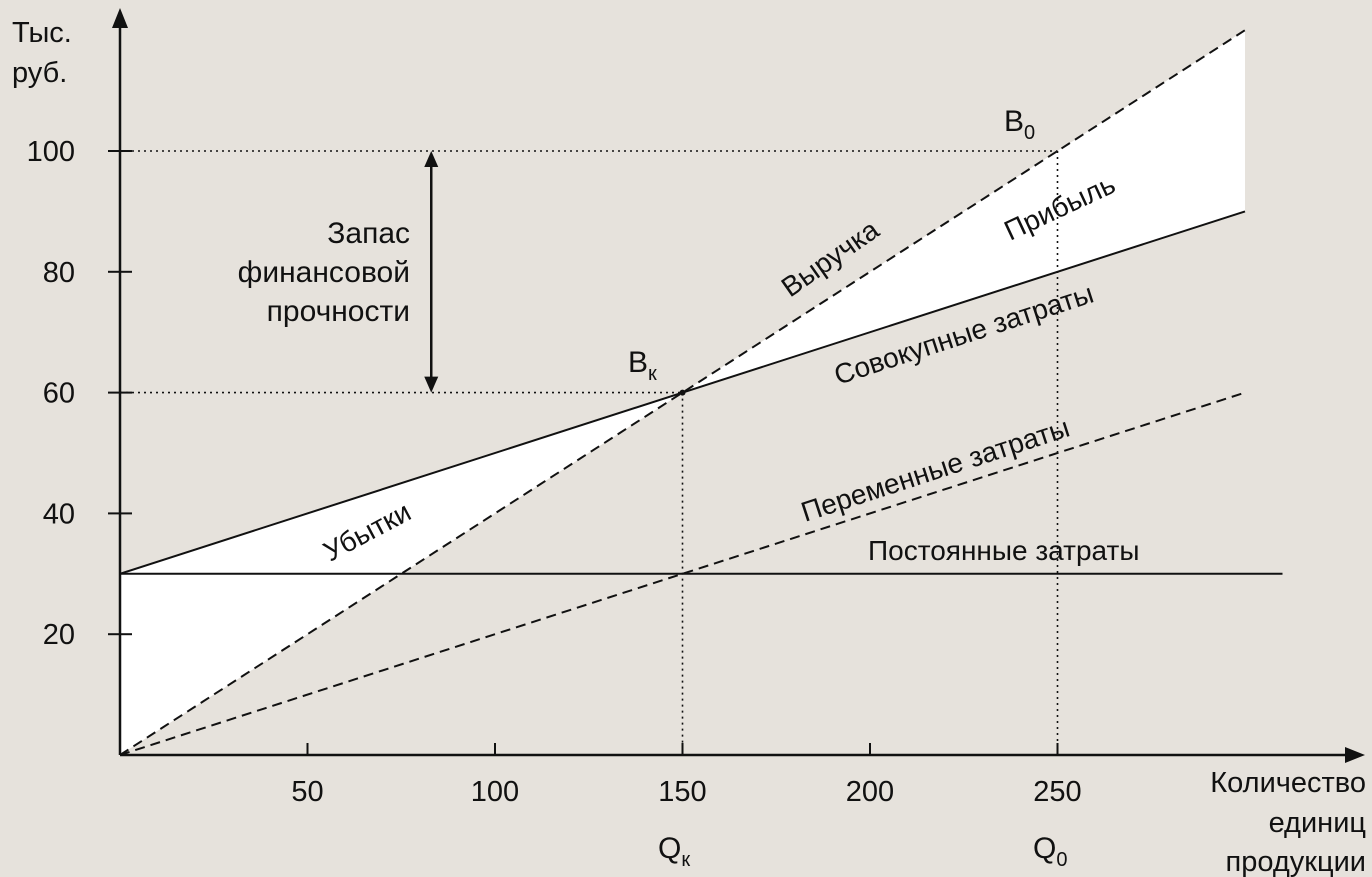  I want to click on y-axis-arrow, so click(120, 18).